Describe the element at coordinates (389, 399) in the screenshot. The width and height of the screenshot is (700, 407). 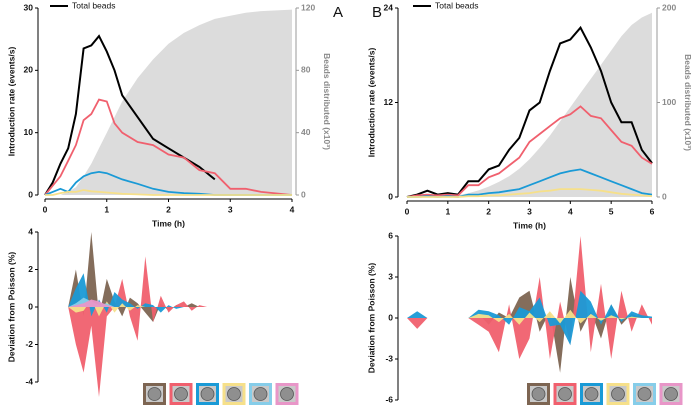
I see `y-tick-label: -6` at that location.